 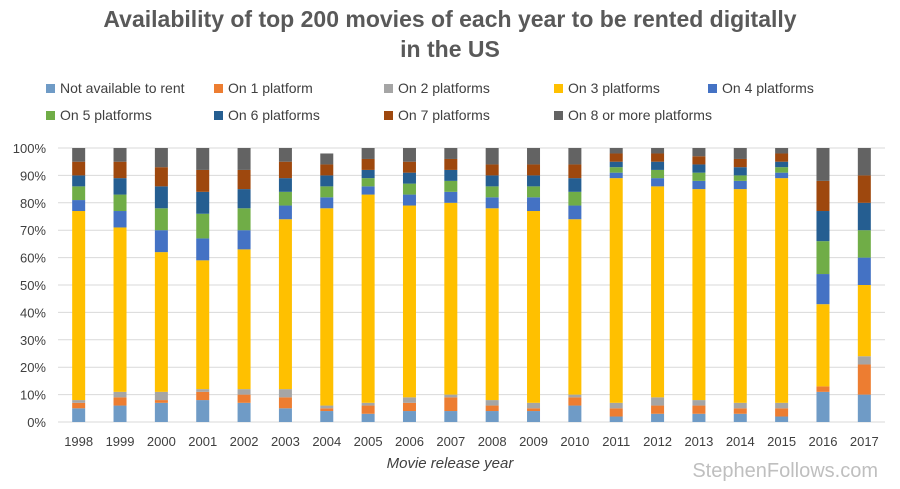 I want to click on legend-label: On 2 platforms, so click(x=444, y=88).